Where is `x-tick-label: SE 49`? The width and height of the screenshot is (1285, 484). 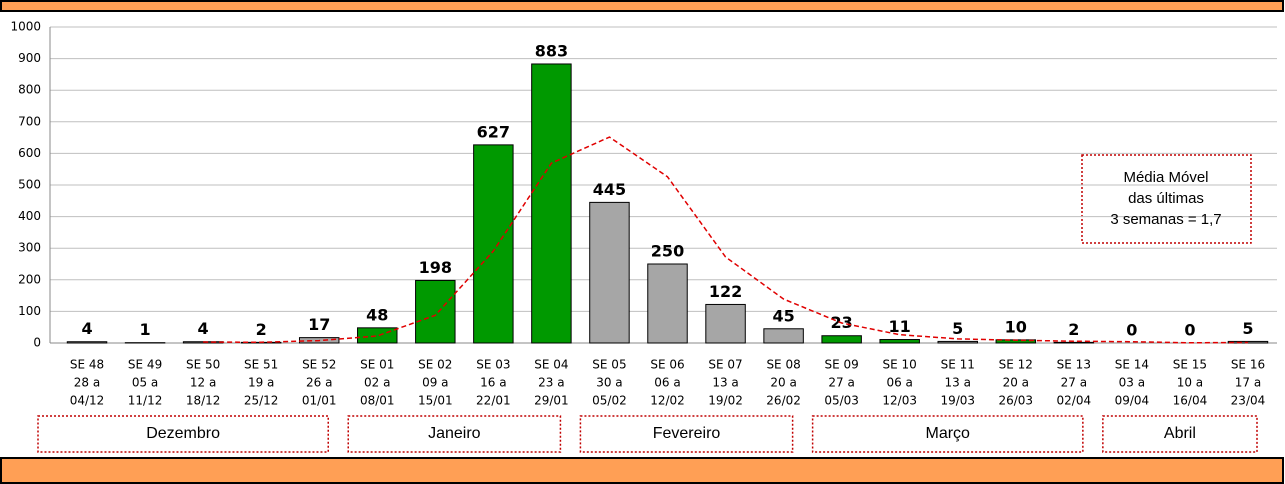
x-tick-label: SE 49 is located at coordinates (145, 365).